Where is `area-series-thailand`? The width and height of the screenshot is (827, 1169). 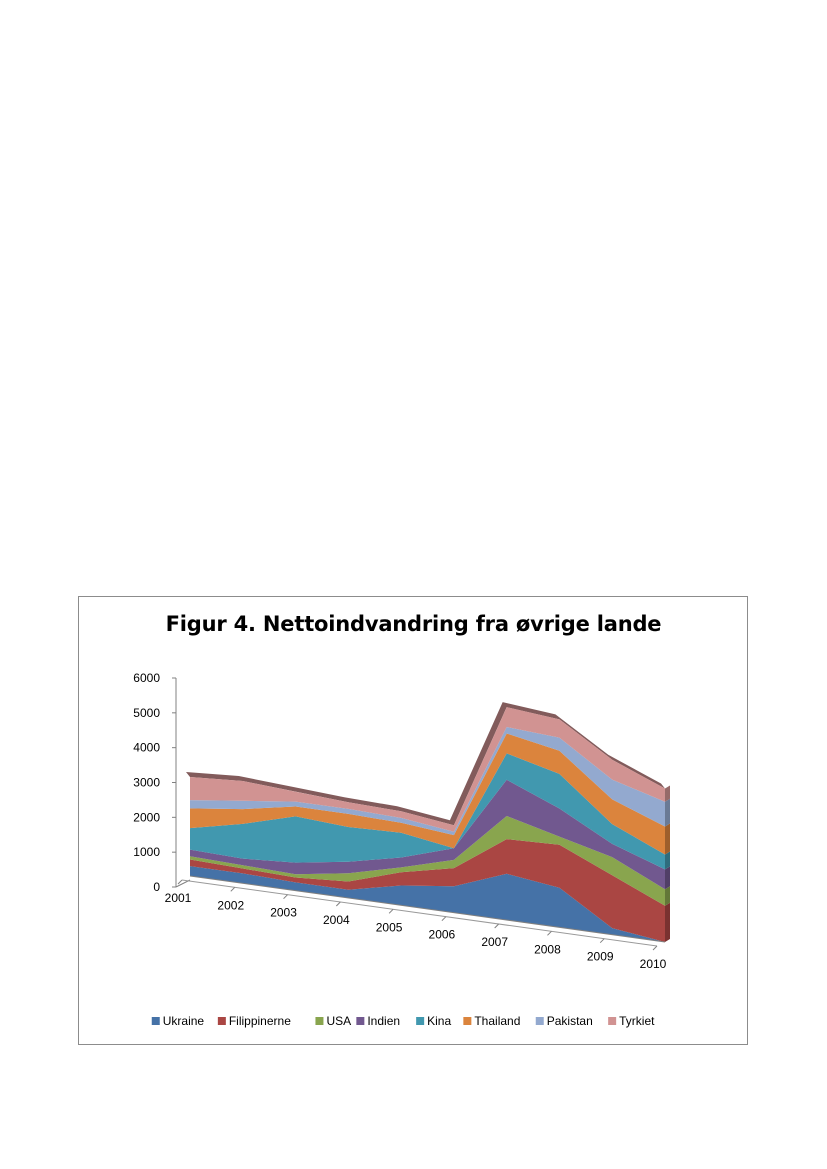
area-series-thailand is located at coordinates (427, 794).